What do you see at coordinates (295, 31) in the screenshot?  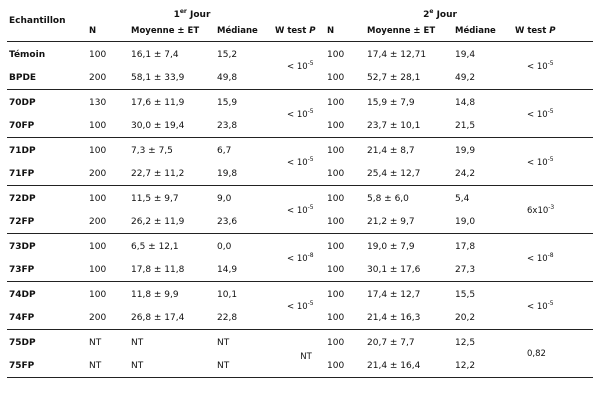 I see `col-header-wtest-day1: W test P` at bounding box center [295, 31].